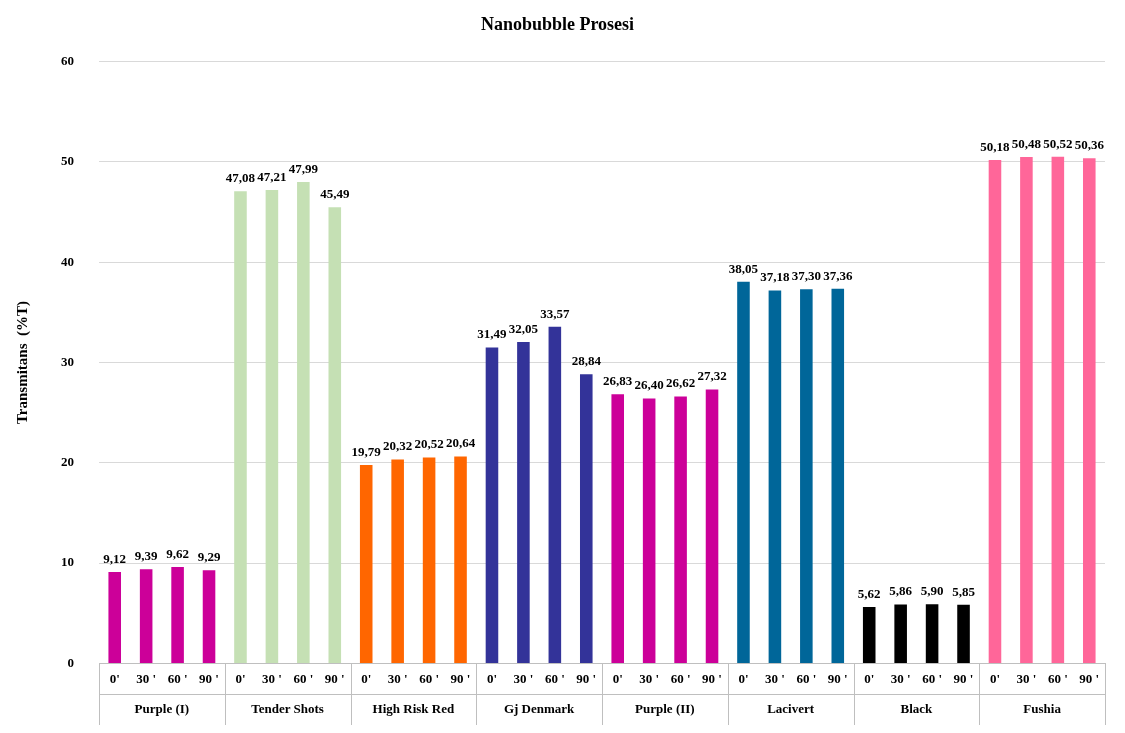 The image size is (1125, 733). Describe the element at coordinates (901, 591) in the screenshot. I see `data-label: 5,86` at that location.